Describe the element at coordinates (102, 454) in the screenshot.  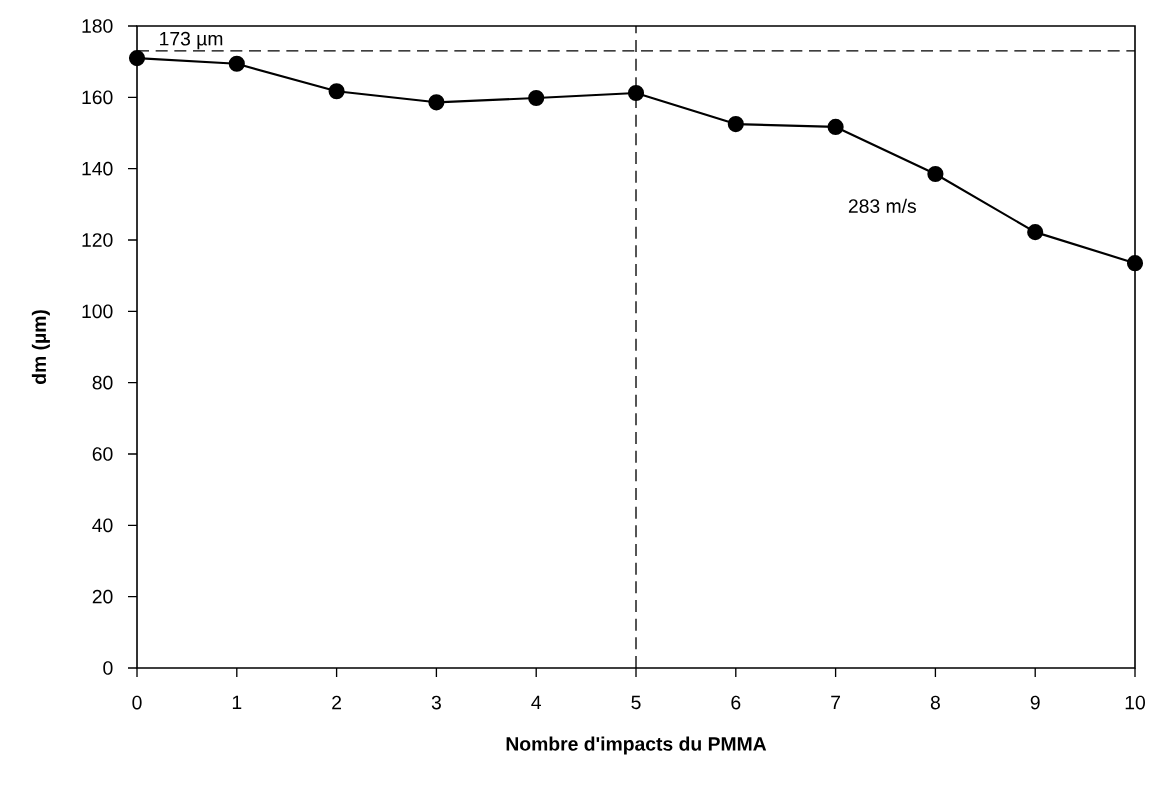
I see `y-tick-label: 60` at that location.